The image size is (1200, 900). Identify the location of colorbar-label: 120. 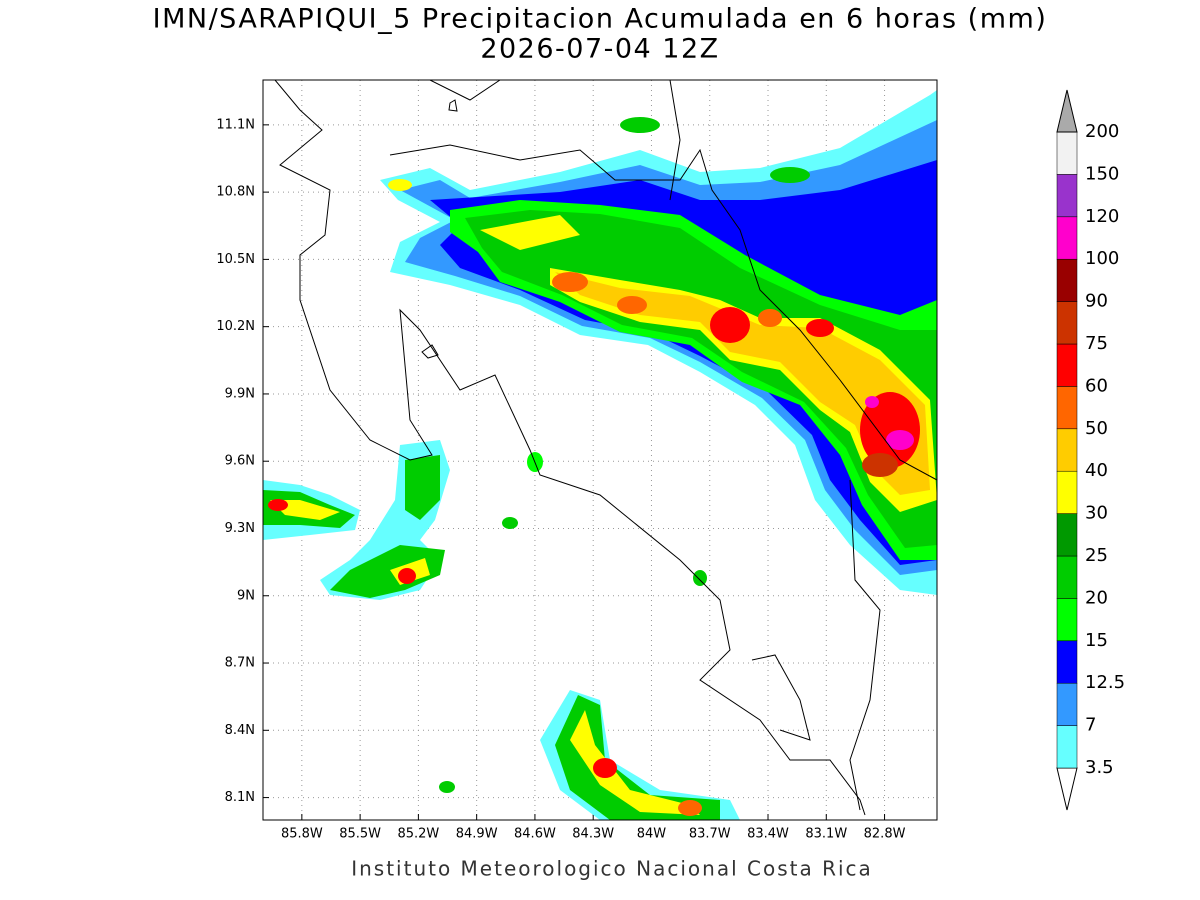
(1102, 216).